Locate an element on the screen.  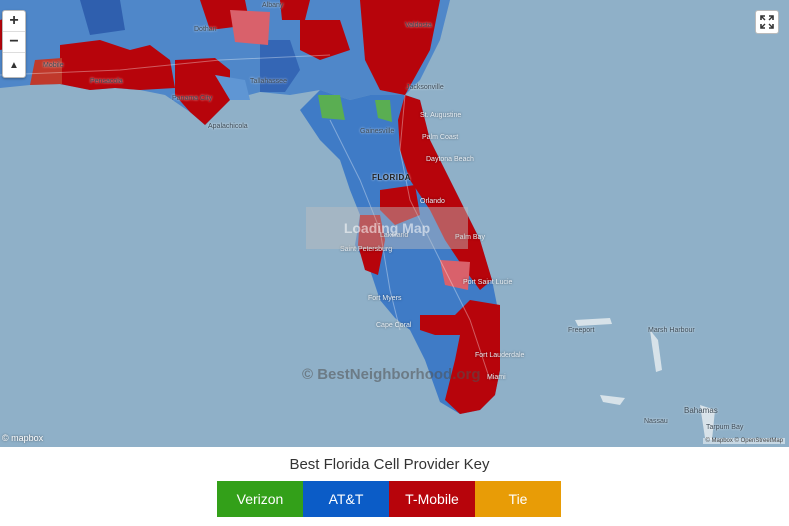
map-label-tarpum-bay: Tarpum Bay is located at coordinates (725, 427).